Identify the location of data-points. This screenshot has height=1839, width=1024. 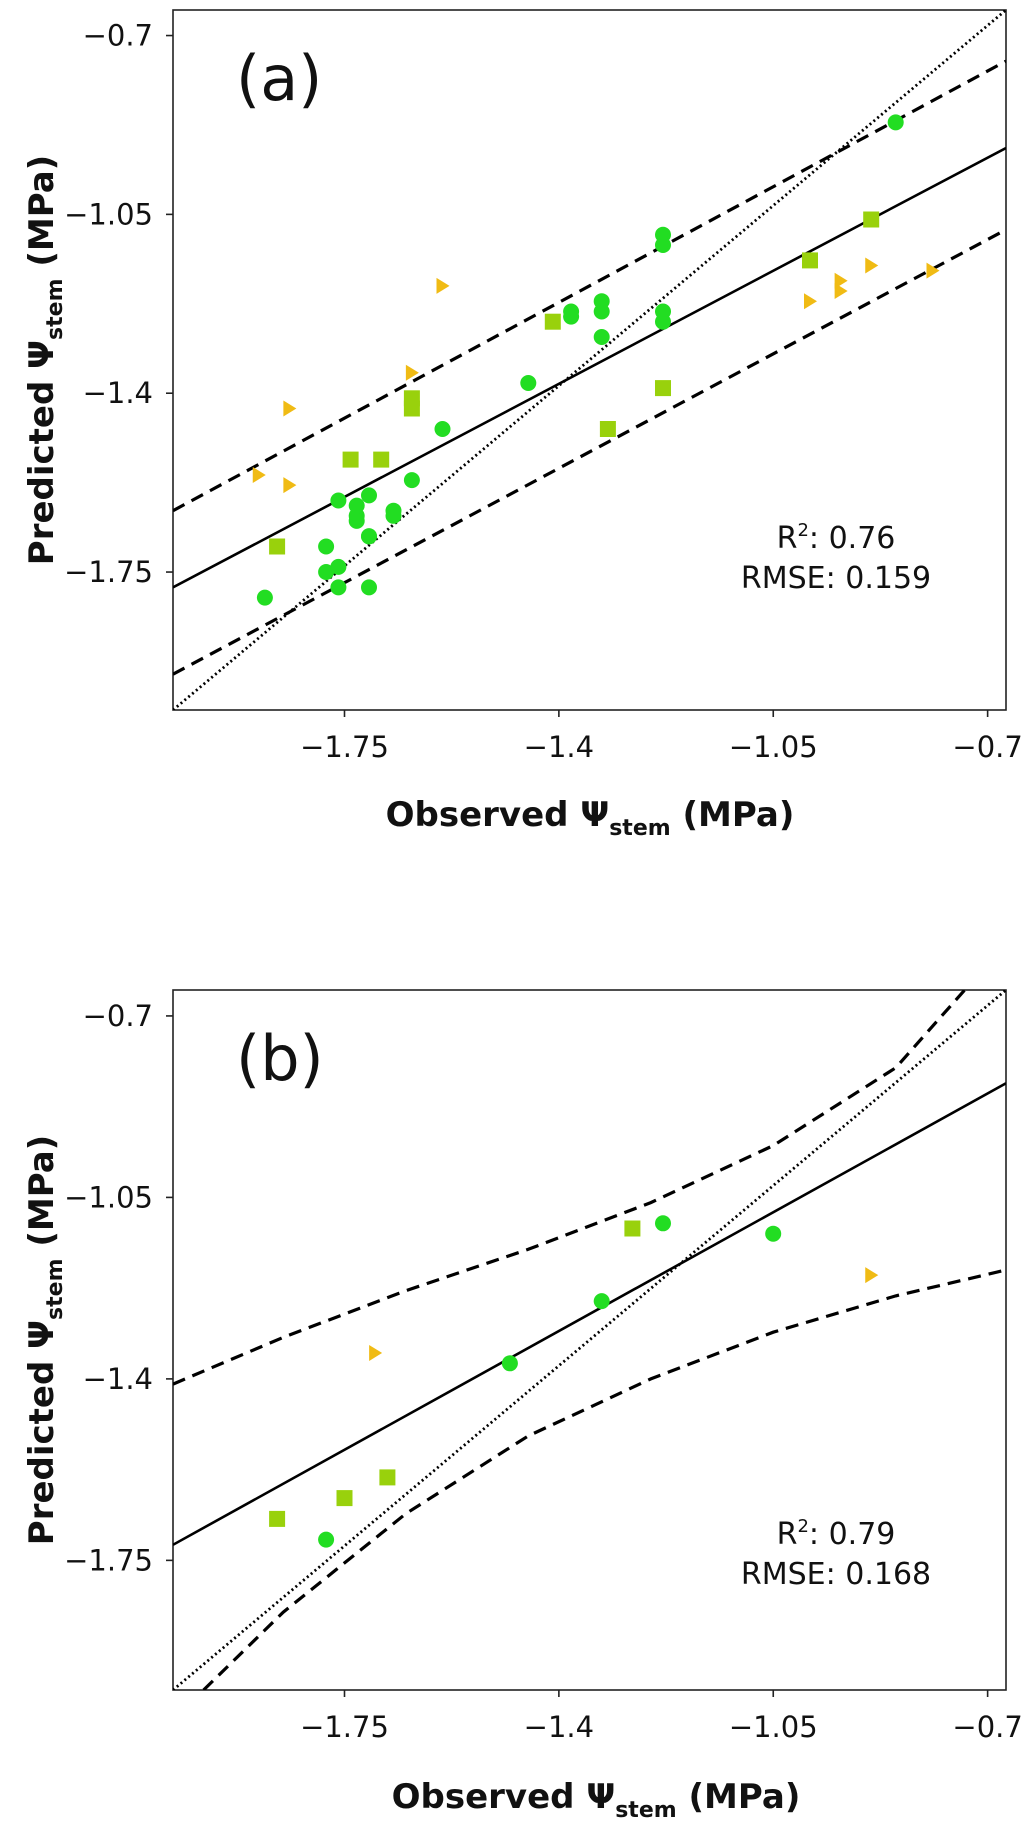
(574, 1381).